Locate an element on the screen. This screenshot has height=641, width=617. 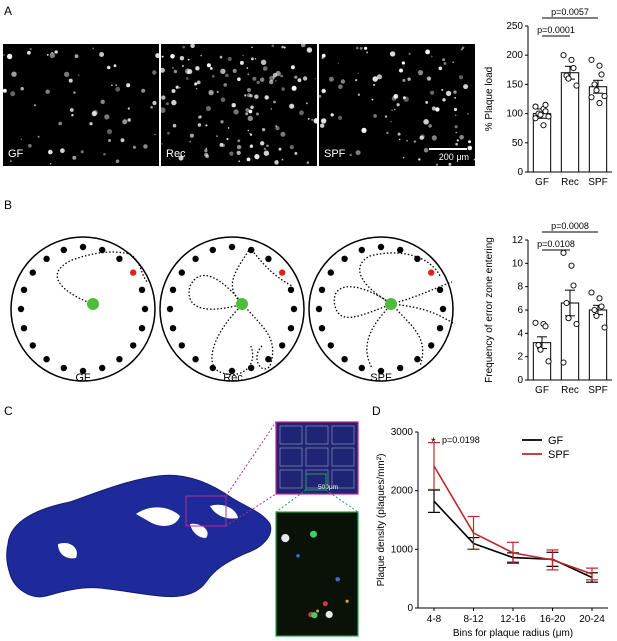
maze-rec is located at coordinates (232, 309).